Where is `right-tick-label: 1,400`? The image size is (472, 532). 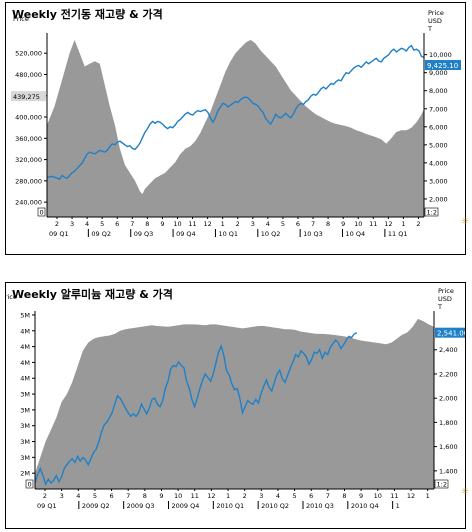 right-tick-label: 1,400 is located at coordinates (448, 471).